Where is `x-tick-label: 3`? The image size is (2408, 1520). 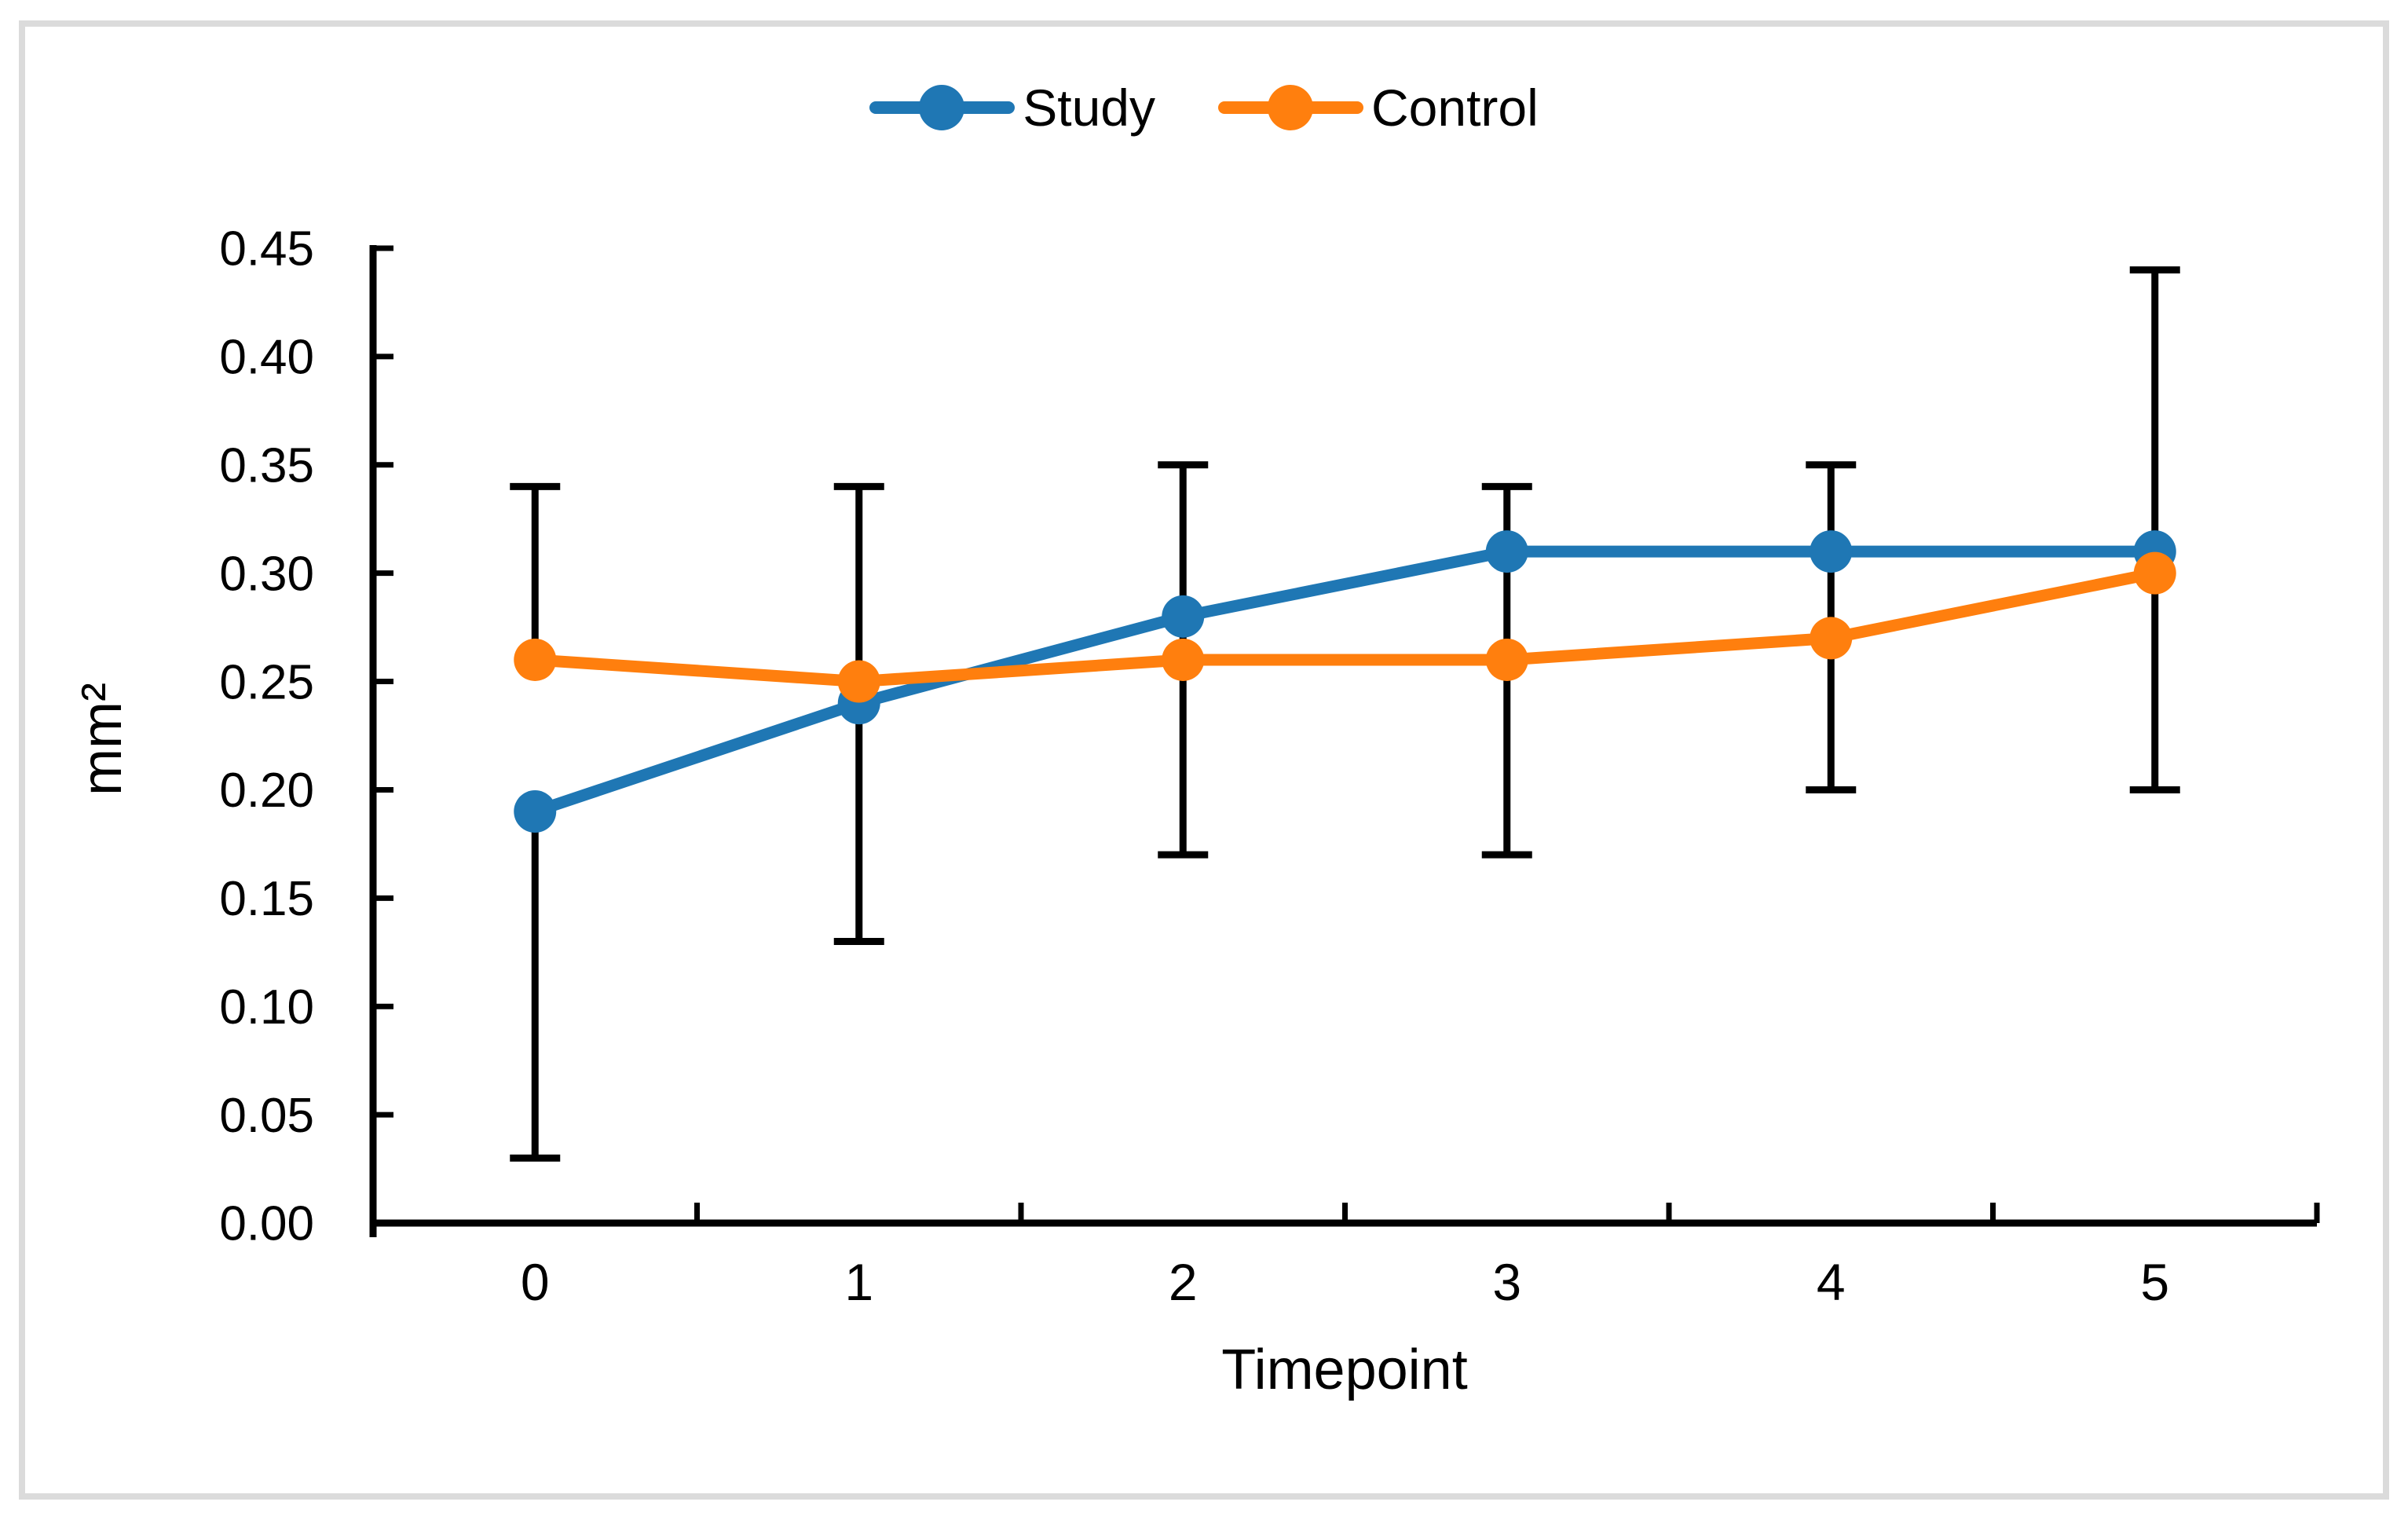 x-tick-label: 3 is located at coordinates (1506, 1282).